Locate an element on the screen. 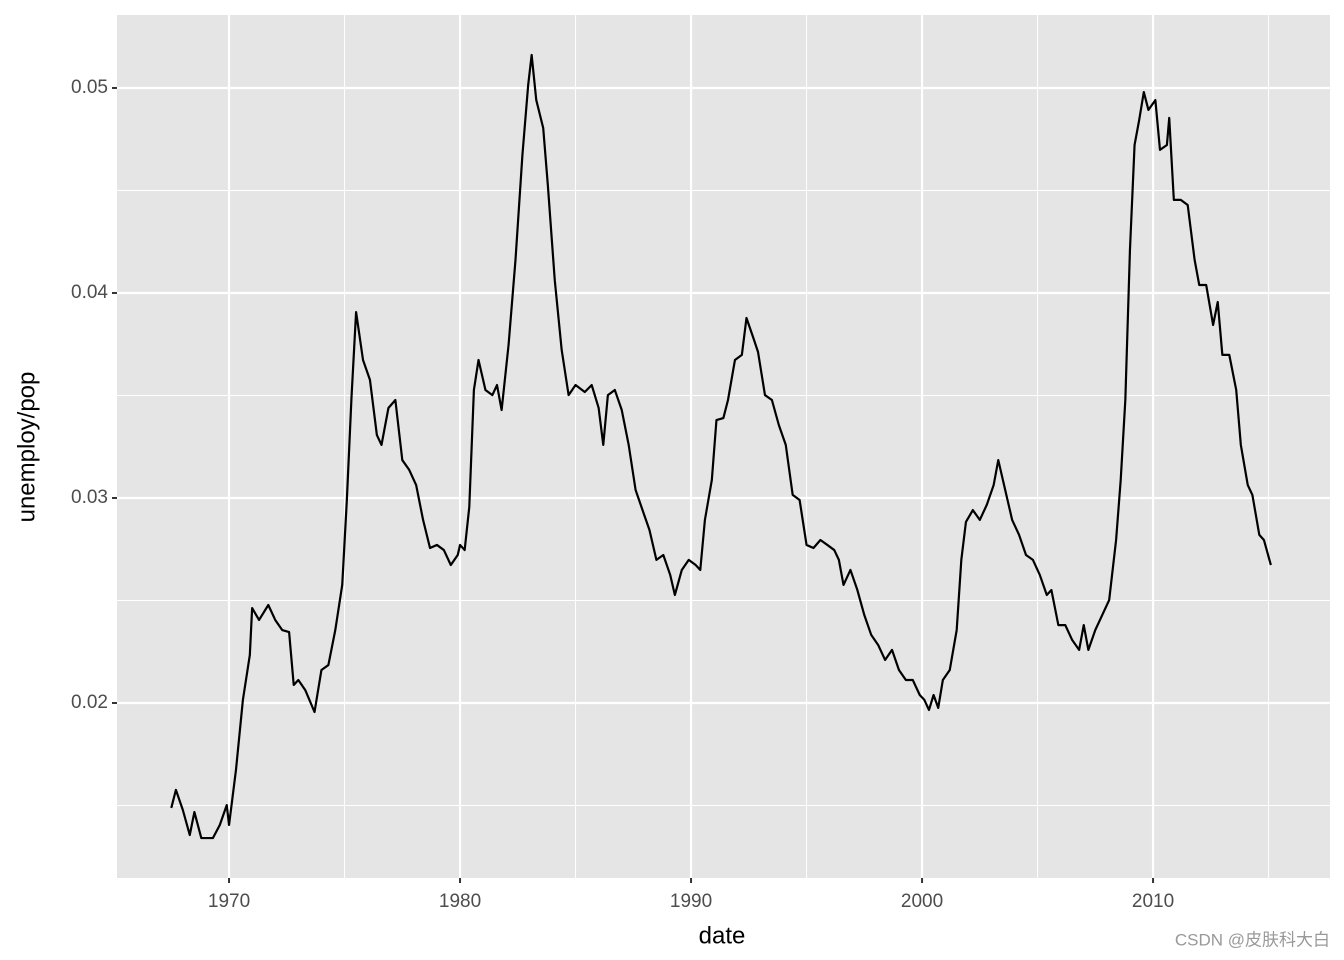 Image resolution: width=1344 pixels, height=960 pixels. y-axis-title: unemploy/pop is located at coordinates (26, 447).